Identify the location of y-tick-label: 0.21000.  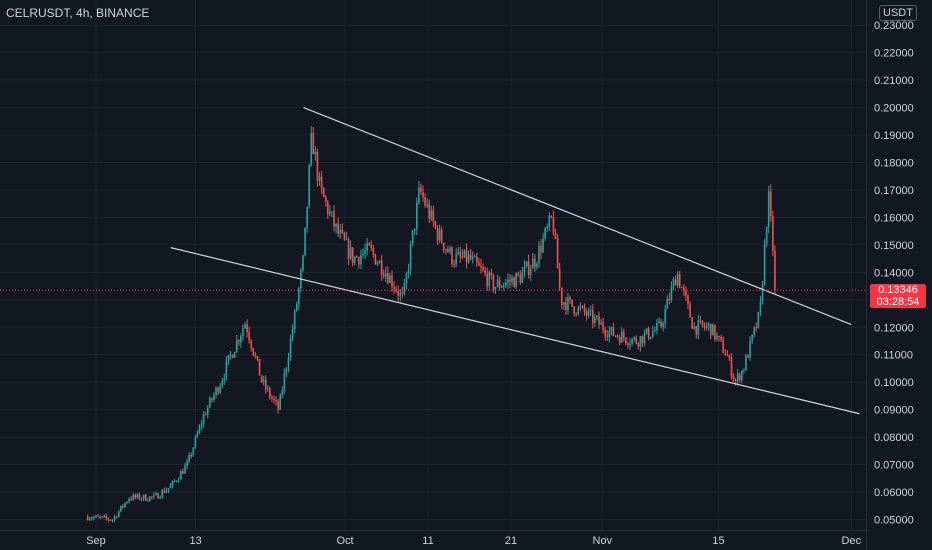
(894, 81).